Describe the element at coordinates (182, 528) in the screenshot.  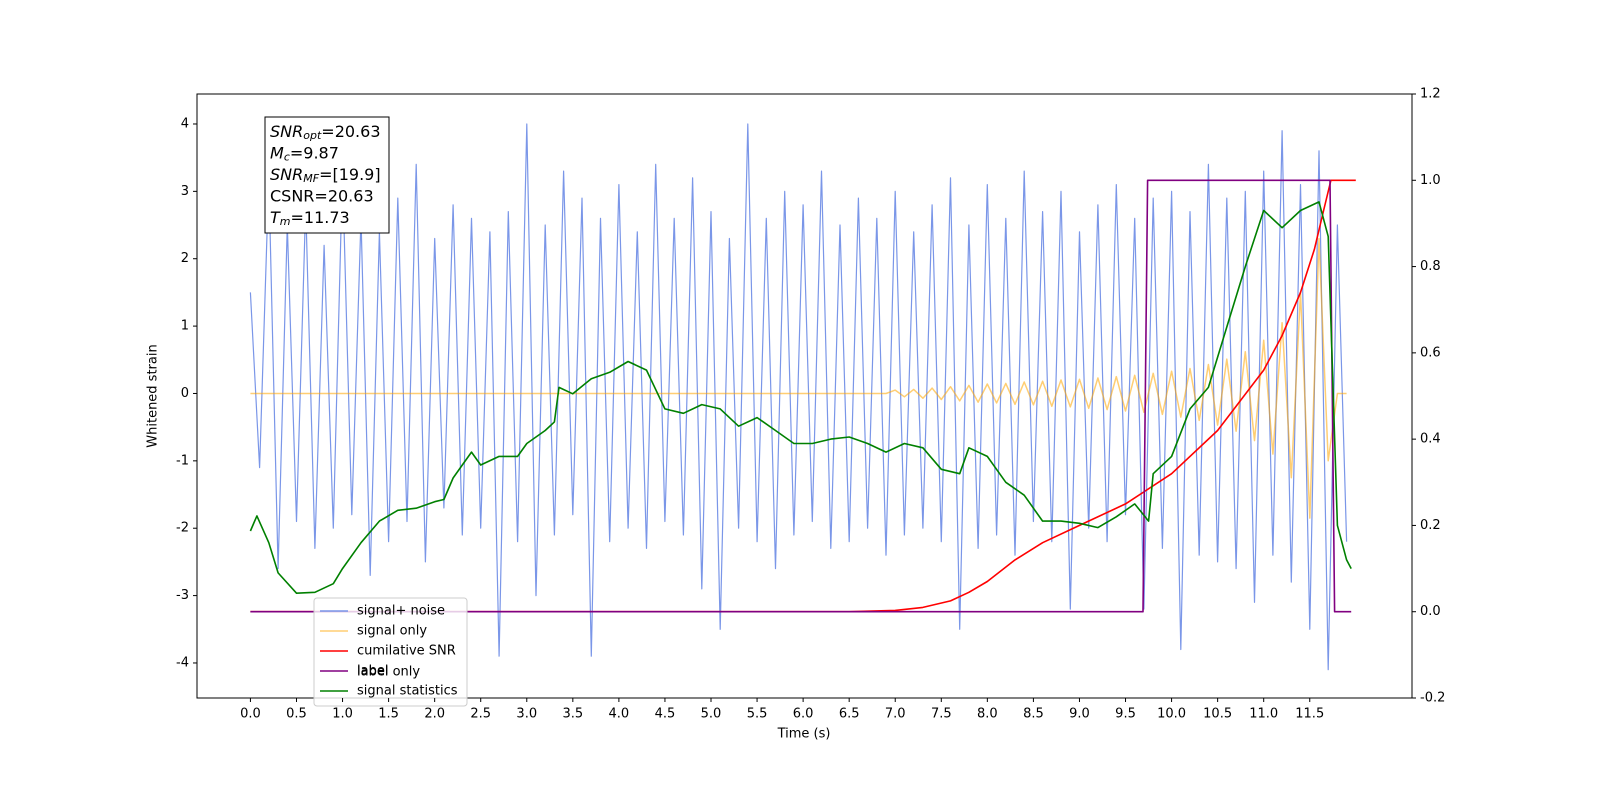
I see `y-tick-label: -2` at that location.